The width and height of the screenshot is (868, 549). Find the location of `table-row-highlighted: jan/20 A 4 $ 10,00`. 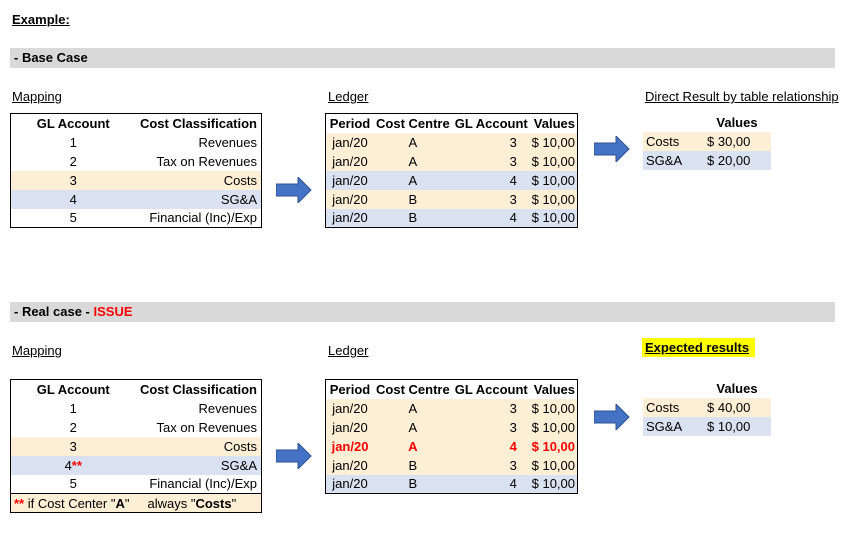

table-row-highlighted: jan/20 A 4 $ 10,00 is located at coordinates (451, 446).